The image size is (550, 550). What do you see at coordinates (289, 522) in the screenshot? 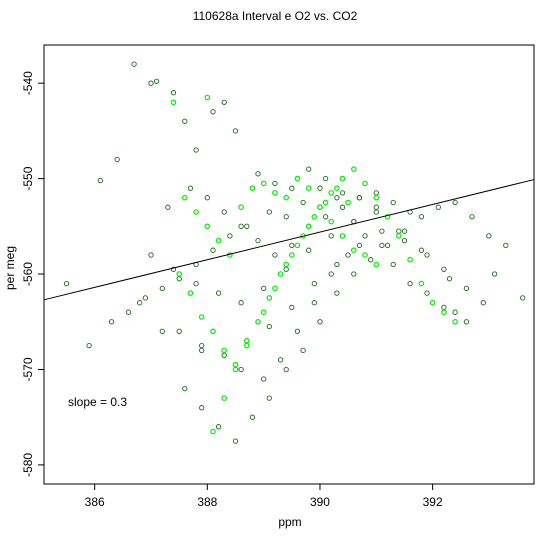
I see `x-axis-label: ppm` at bounding box center [289, 522].